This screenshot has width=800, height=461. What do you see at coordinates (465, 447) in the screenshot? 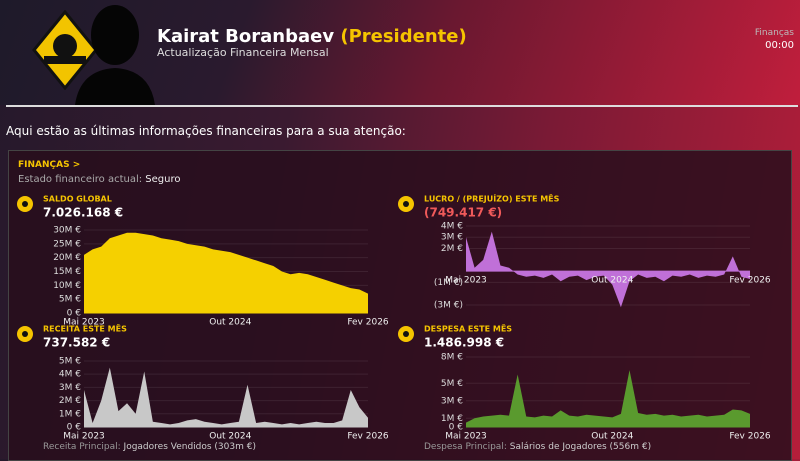
I see `expense-label: Despesa Principal:` at bounding box center [465, 447].